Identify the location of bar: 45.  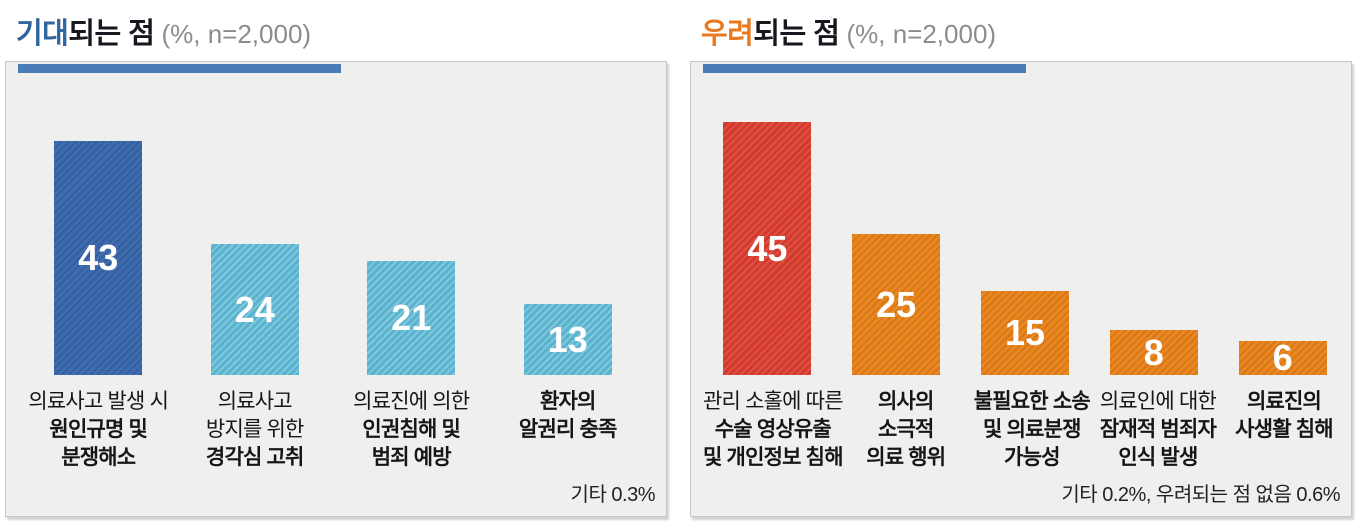
(767, 248).